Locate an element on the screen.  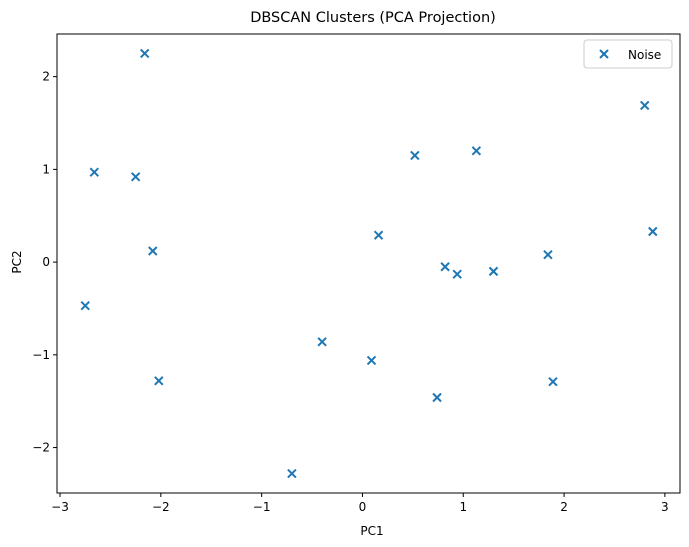
x-tick-label: −2 is located at coordinates (161, 507).